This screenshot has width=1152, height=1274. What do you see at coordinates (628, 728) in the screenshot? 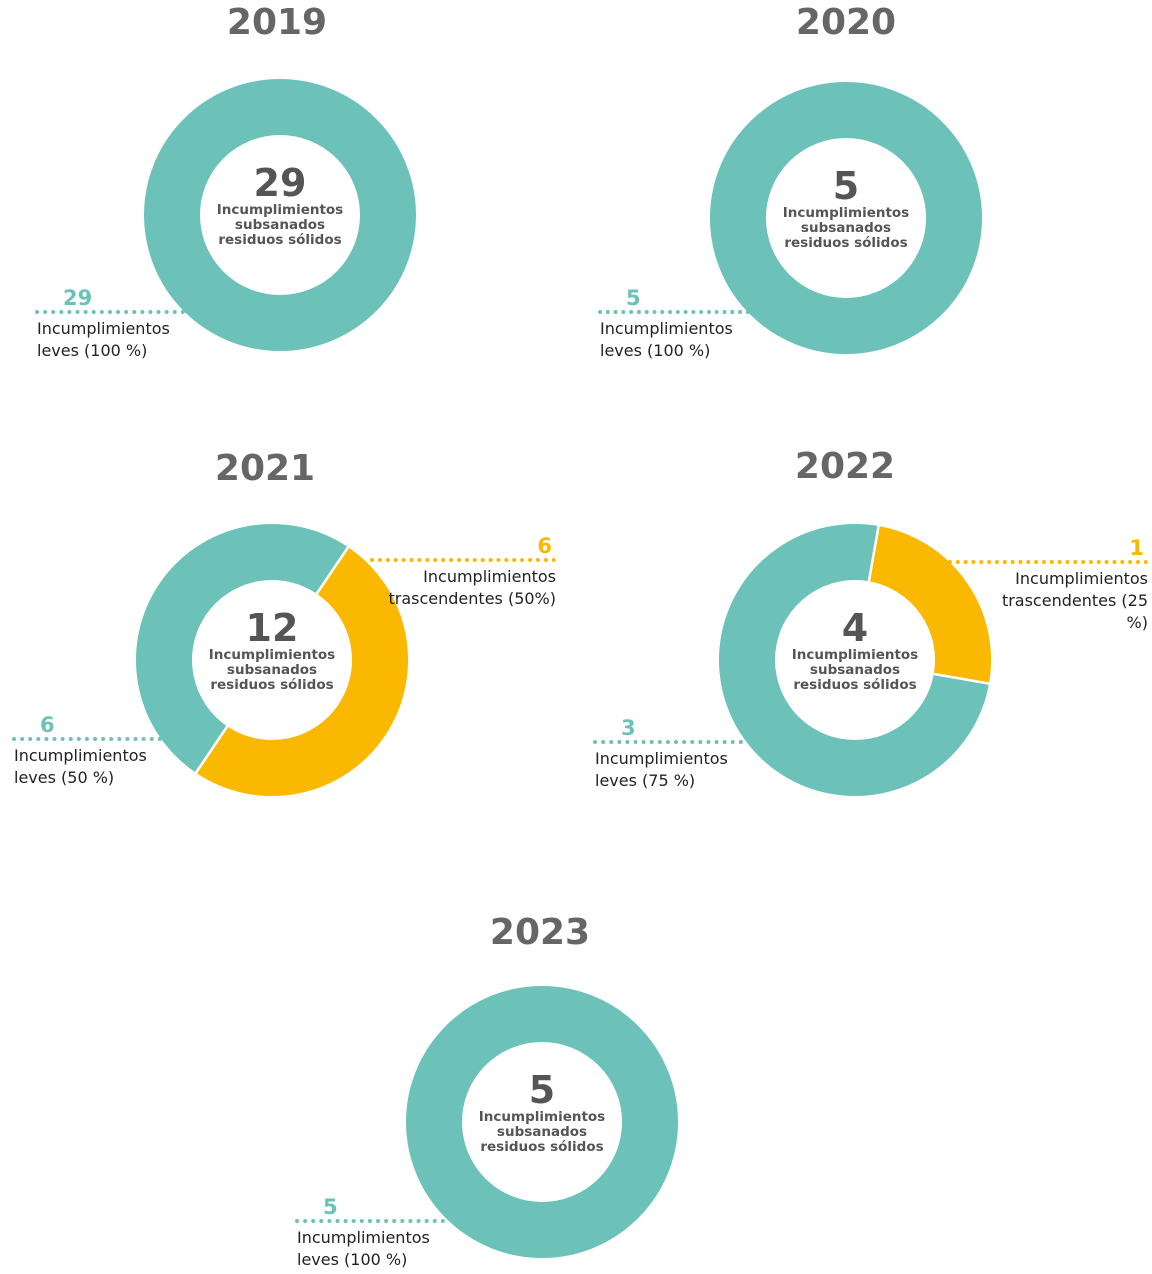
I see `segment-value: 3` at bounding box center [628, 728].